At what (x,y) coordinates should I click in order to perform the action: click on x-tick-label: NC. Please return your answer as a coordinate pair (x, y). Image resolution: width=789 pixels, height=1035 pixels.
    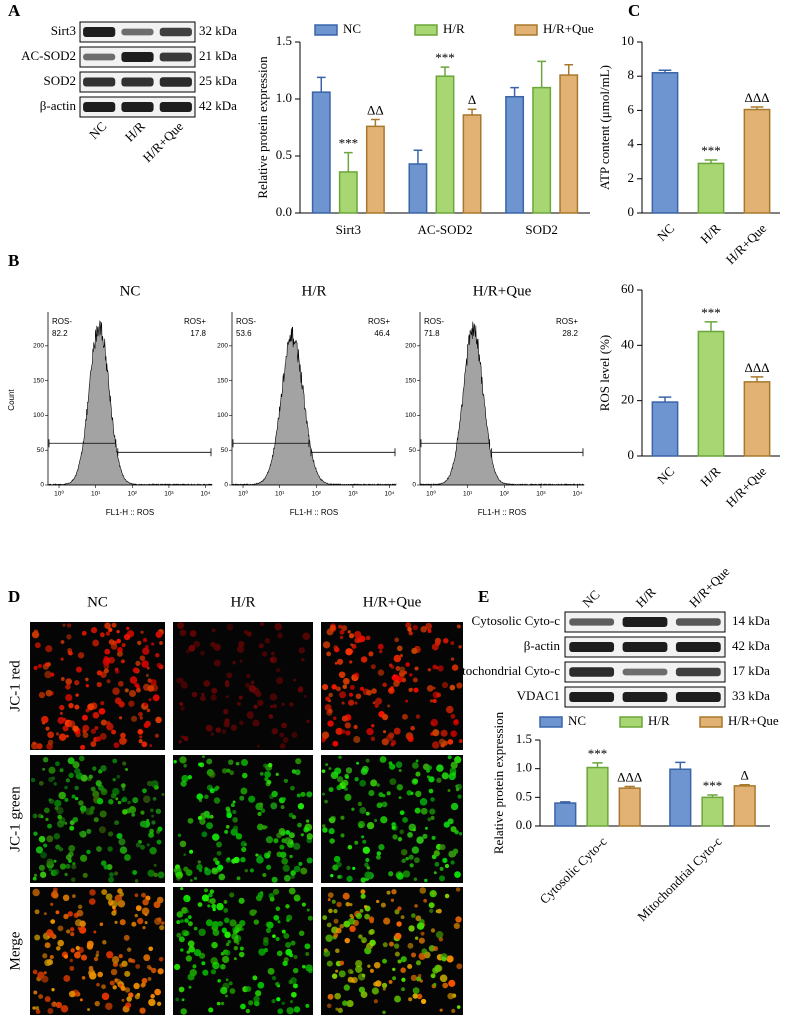
    Looking at the image, I should click on (665, 232).